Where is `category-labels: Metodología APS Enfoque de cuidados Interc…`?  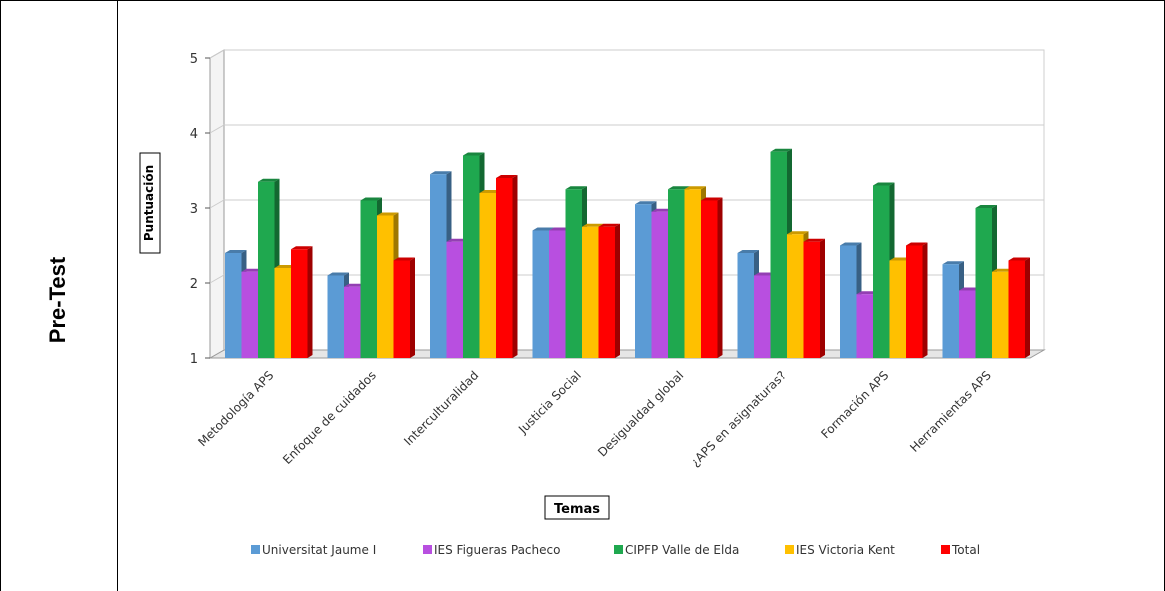 category-labels: Metodología APS Enfoque de cuidados Interc… is located at coordinates (594, 418).